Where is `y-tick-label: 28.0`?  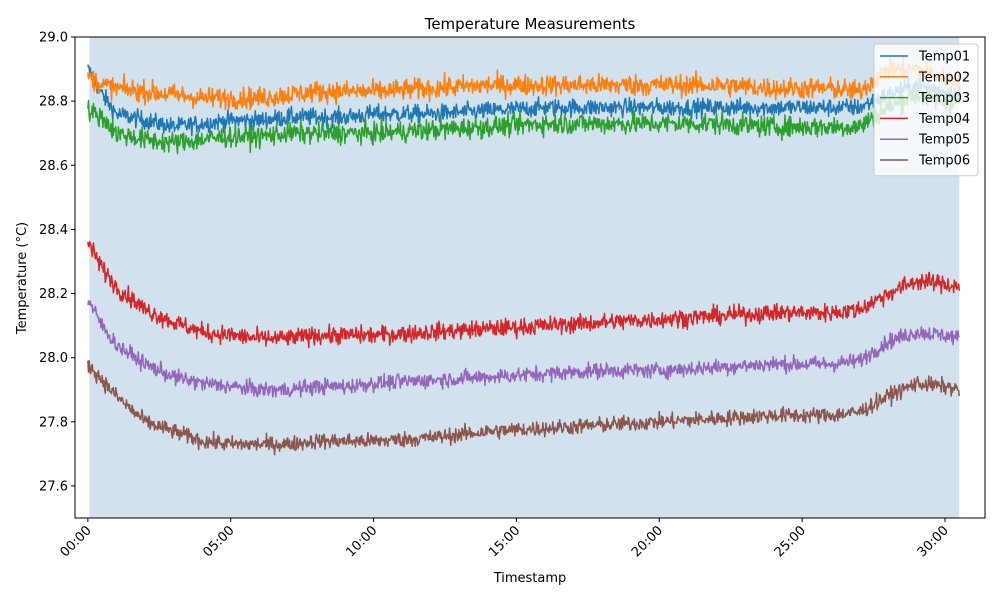
y-tick-label: 28.0 is located at coordinates (53, 358).